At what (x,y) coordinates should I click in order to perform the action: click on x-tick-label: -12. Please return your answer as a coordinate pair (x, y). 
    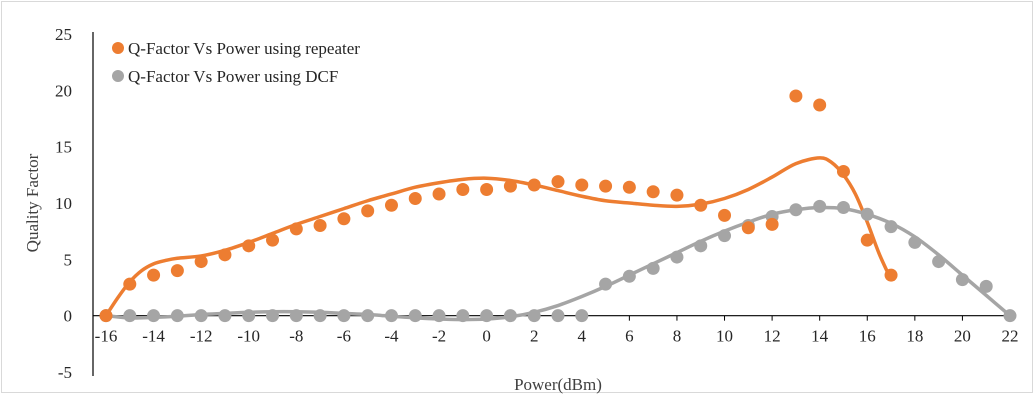
    Looking at the image, I should click on (201, 336).